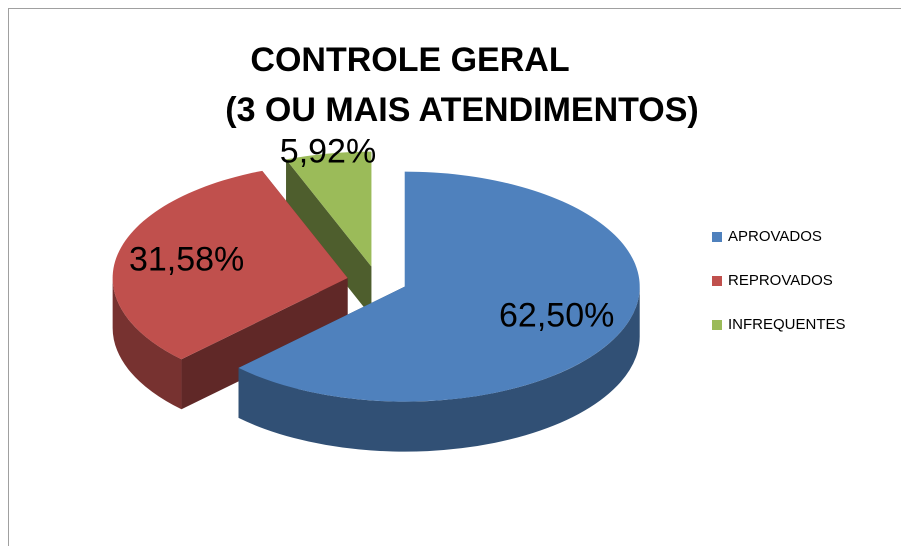 This screenshot has height=546, width=901. I want to click on legend-label: APROVADOS, so click(775, 236).